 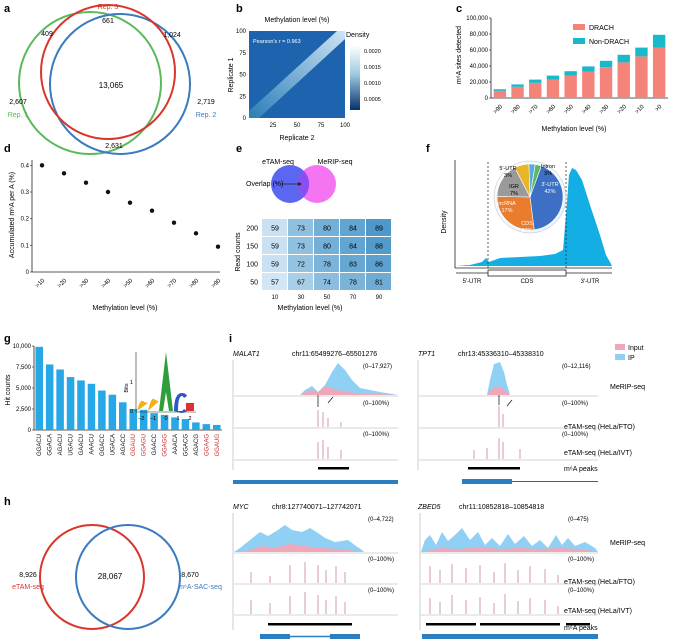 I want to click on locus-pct2-tpt1: (0–100%), so click(x=575, y=435).